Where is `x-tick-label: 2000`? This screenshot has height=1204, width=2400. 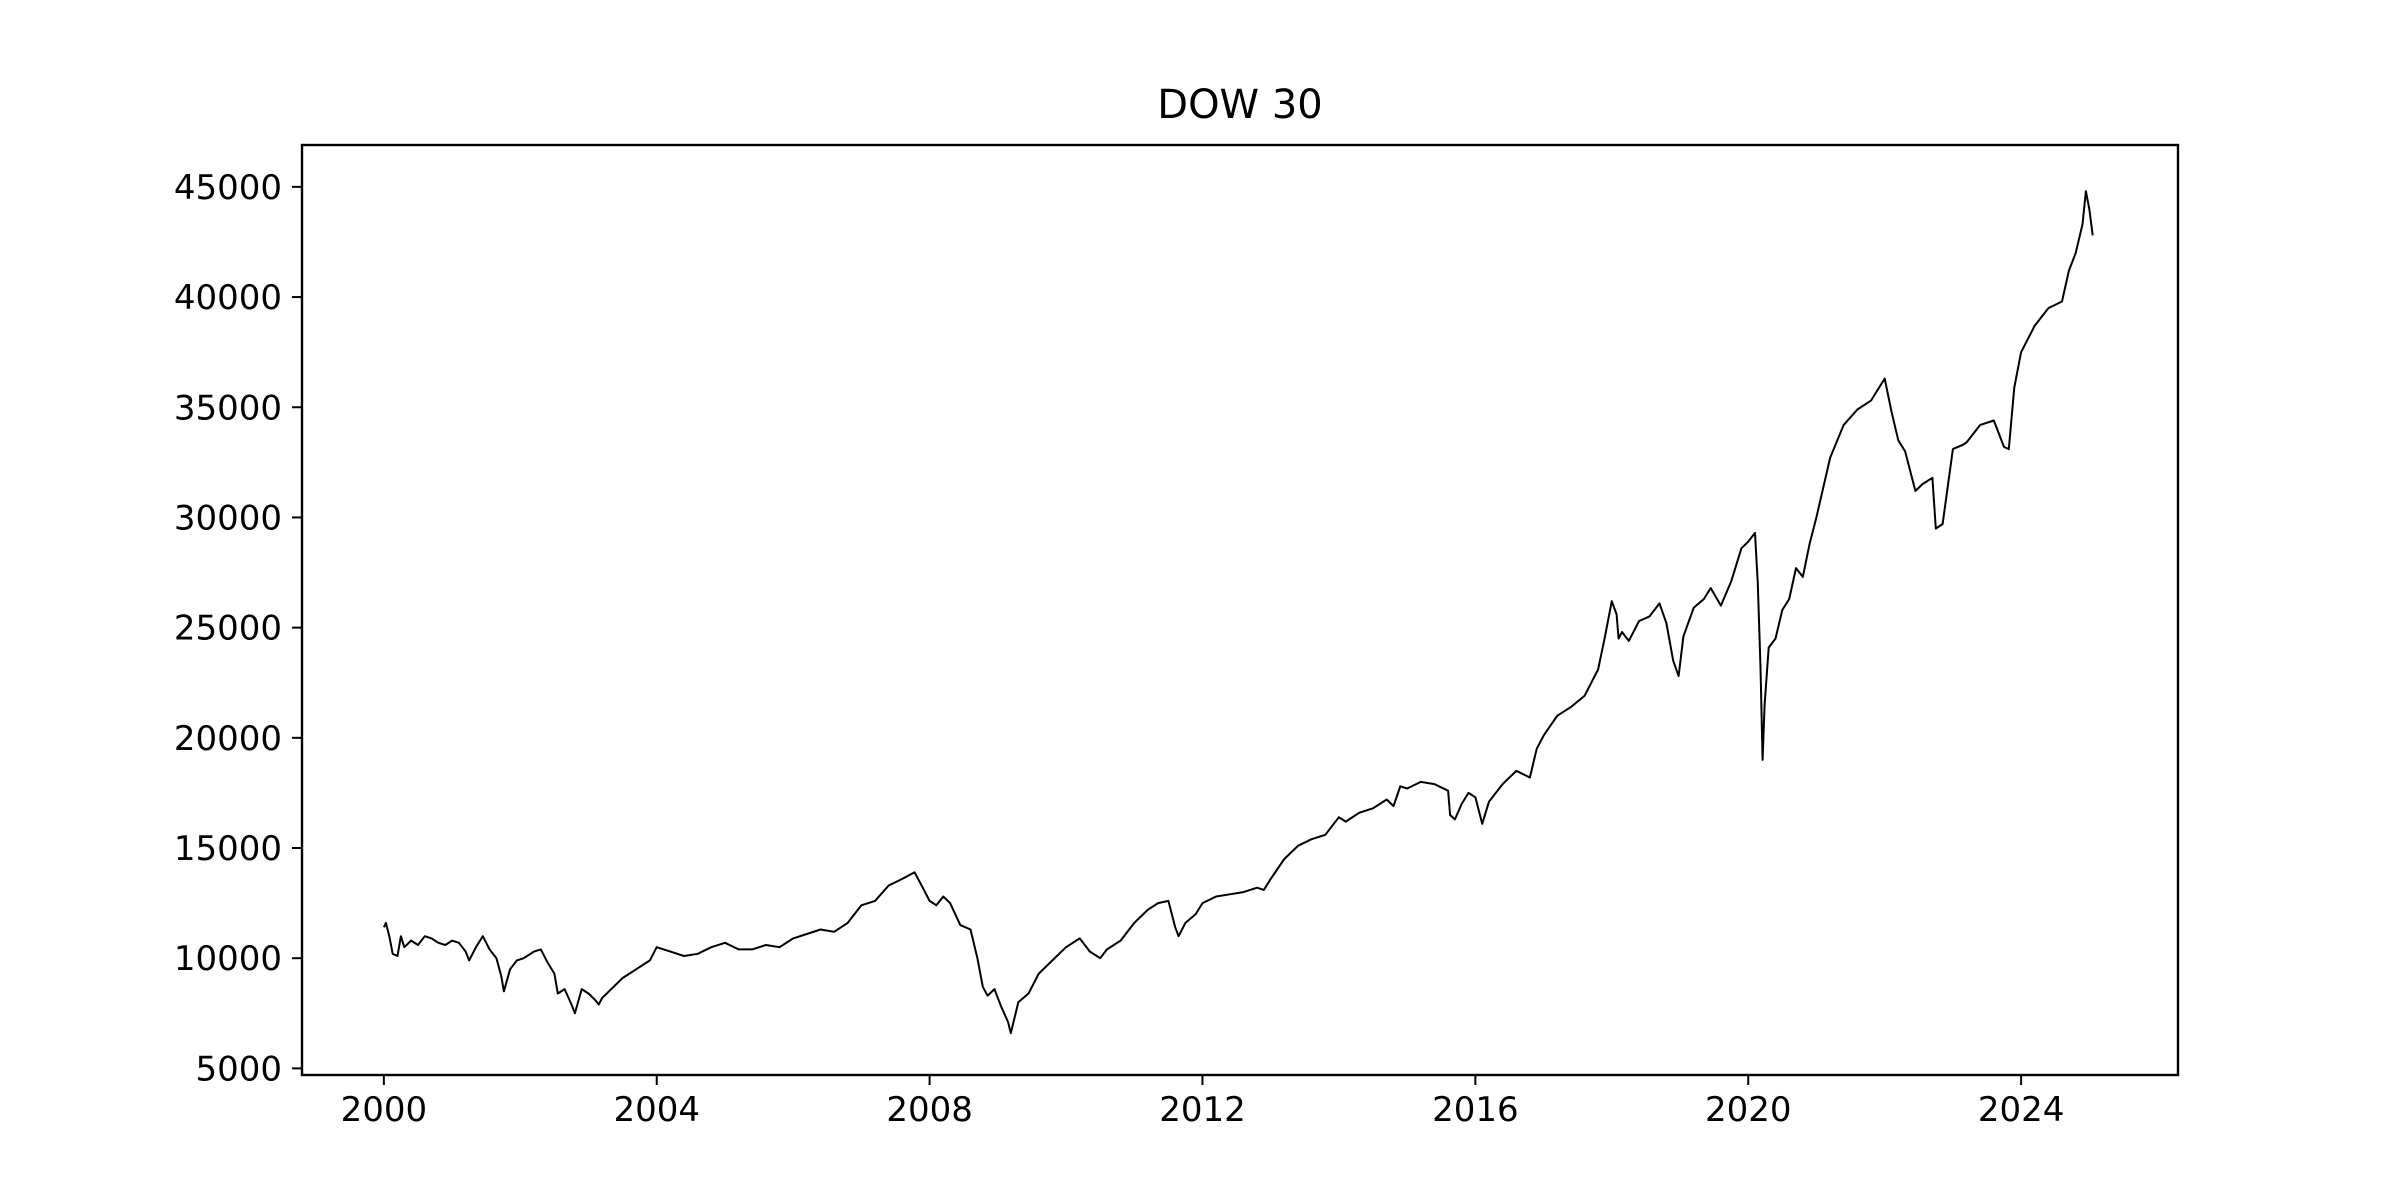 x-tick-label: 2000 is located at coordinates (384, 1110).